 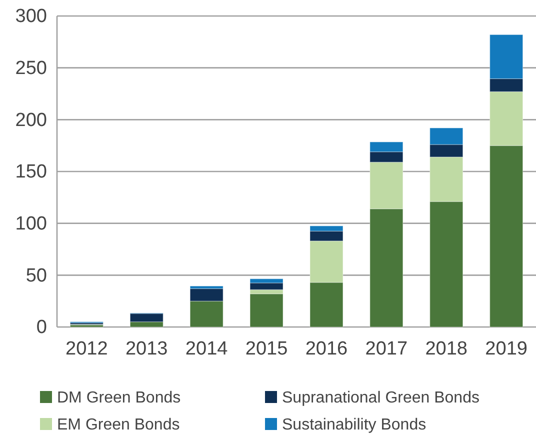 I want to click on legend-label: Supranational Green Bonds, so click(x=381, y=398).